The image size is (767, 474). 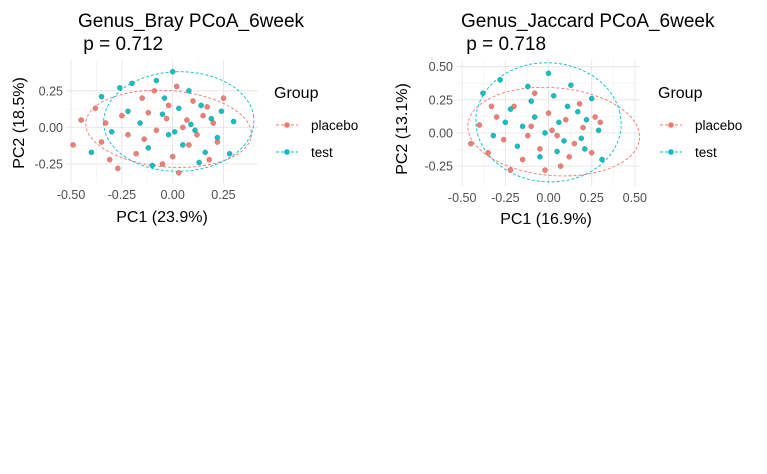 I want to click on bray-y-tick-labels: -0.25 0.00 0.25, so click(x=49, y=127).